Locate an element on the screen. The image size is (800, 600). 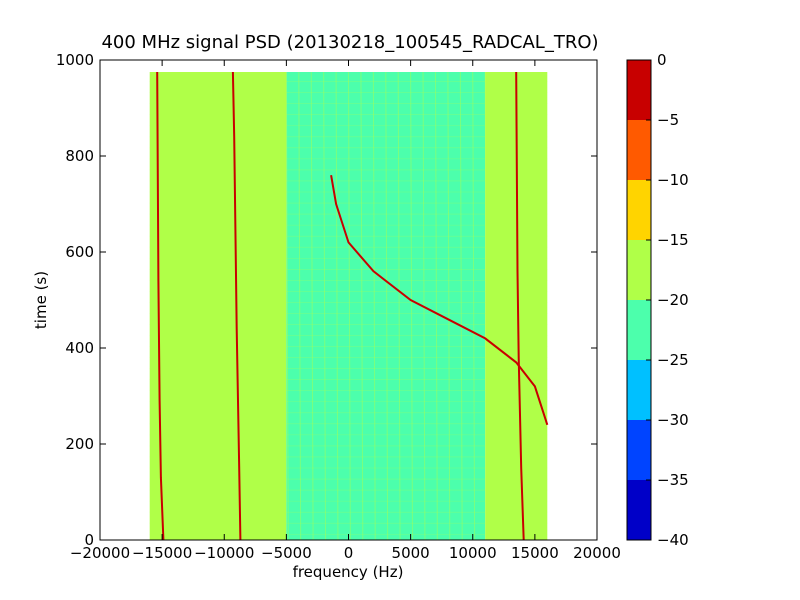
x-tick-label: −5000 is located at coordinates (286, 553).